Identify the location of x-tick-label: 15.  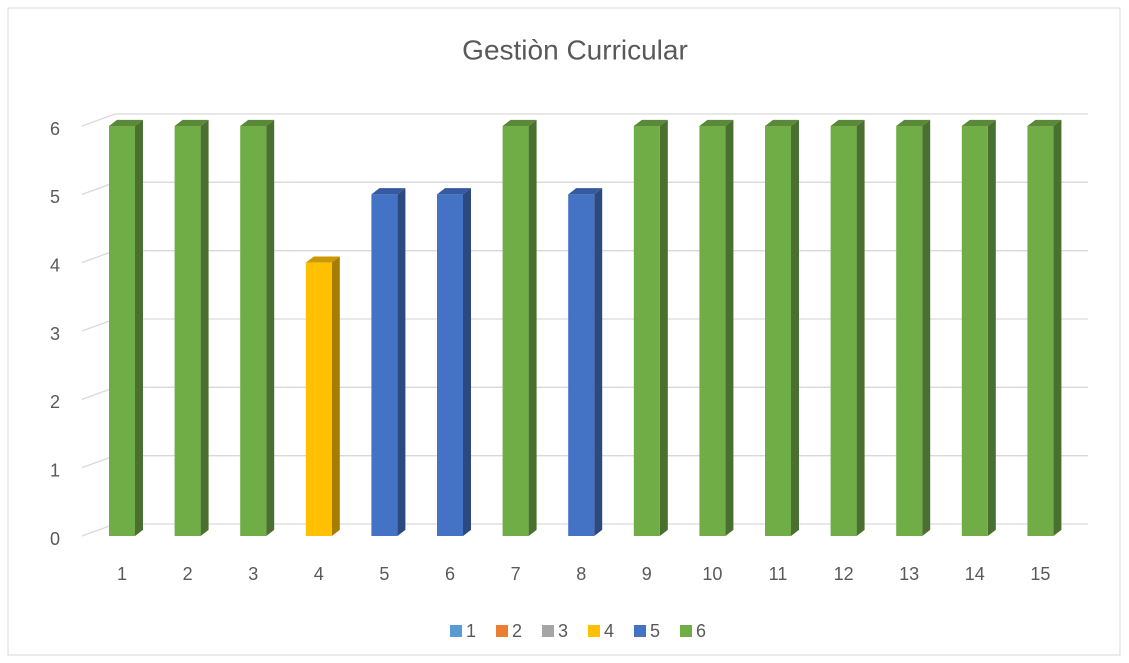
(1040, 574).